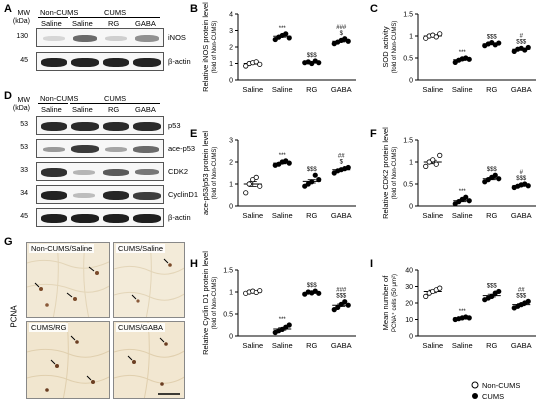 The height and width of the screenshot is (404, 550). Describe the element at coordinates (475, 390) in the screenshot. I see `legend-markers` at that location.